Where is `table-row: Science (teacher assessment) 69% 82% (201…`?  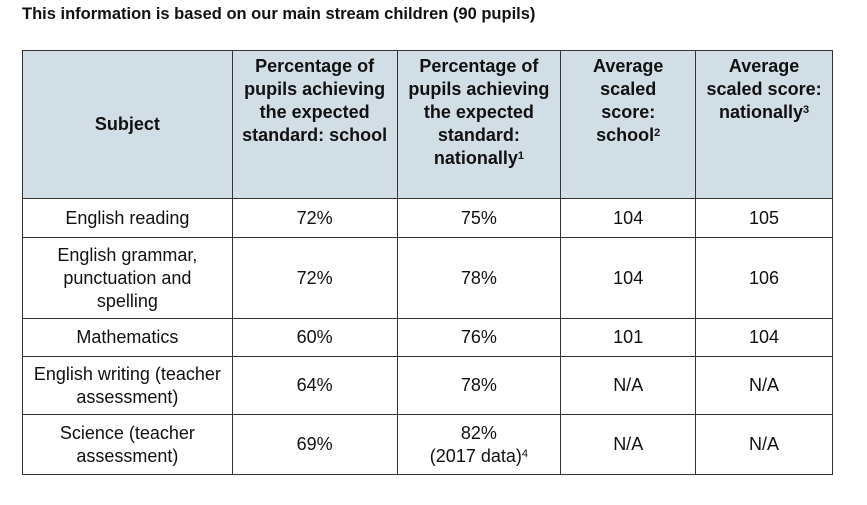 table-row: Science (teacher assessment) 69% 82% (201… is located at coordinates (427, 444).